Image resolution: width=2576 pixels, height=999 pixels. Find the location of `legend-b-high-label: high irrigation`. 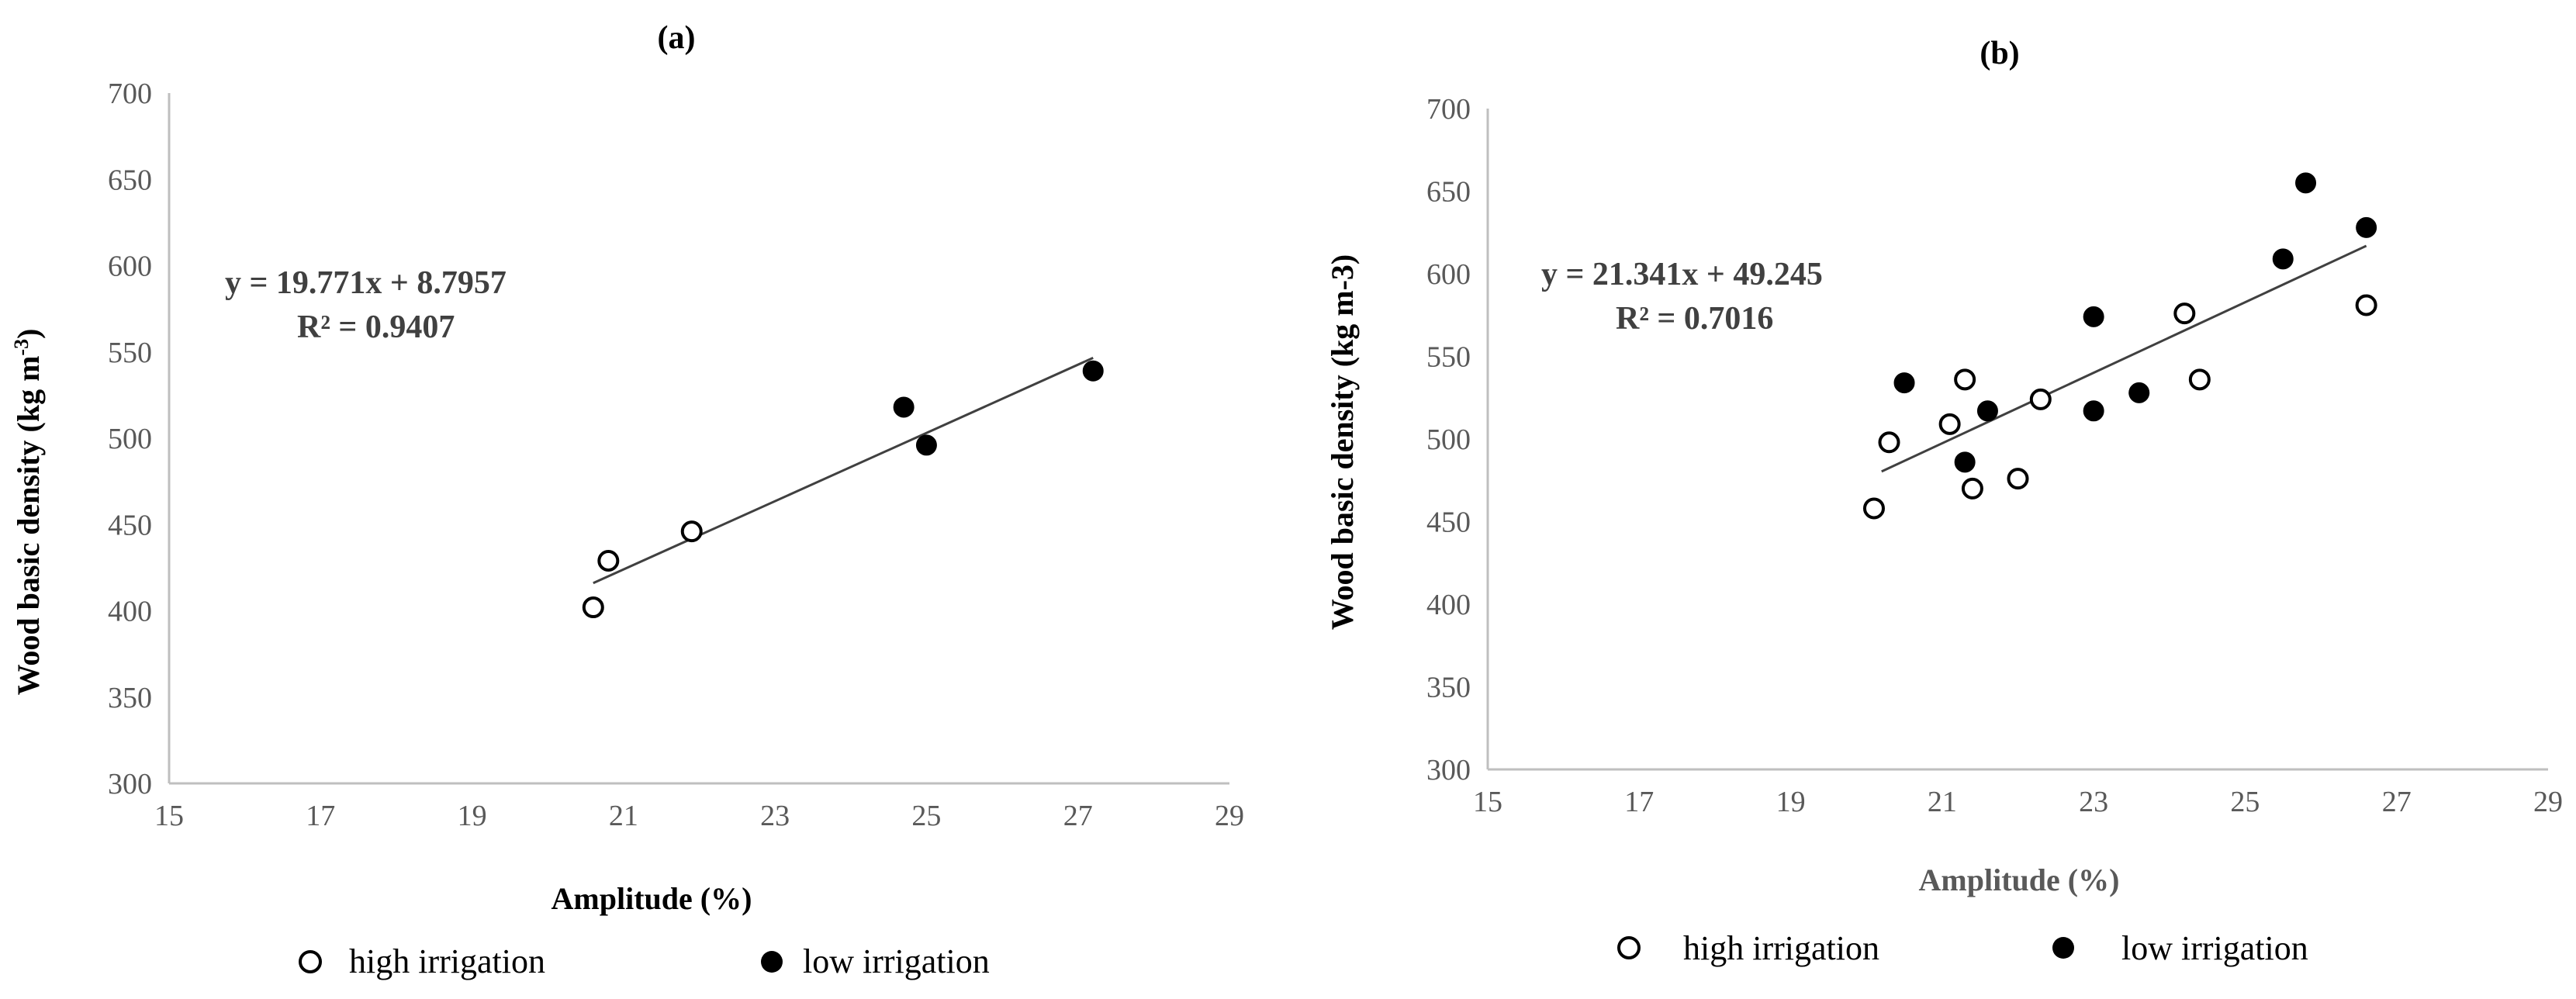

legend-b-high-label: high irrigation is located at coordinates (1781, 948).